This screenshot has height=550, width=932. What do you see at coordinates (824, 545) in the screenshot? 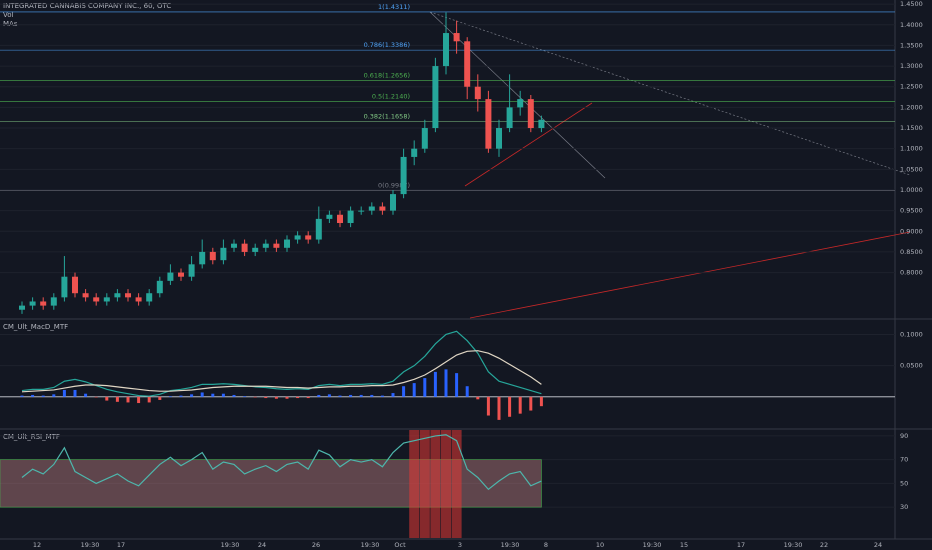
I see `x-tick-label: 22` at bounding box center [824, 545].